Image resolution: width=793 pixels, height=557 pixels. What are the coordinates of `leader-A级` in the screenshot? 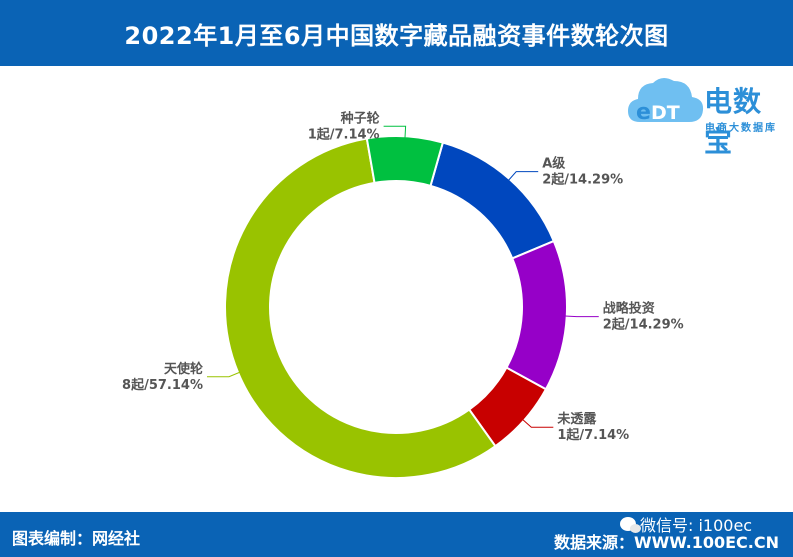 It's located at (523, 176).